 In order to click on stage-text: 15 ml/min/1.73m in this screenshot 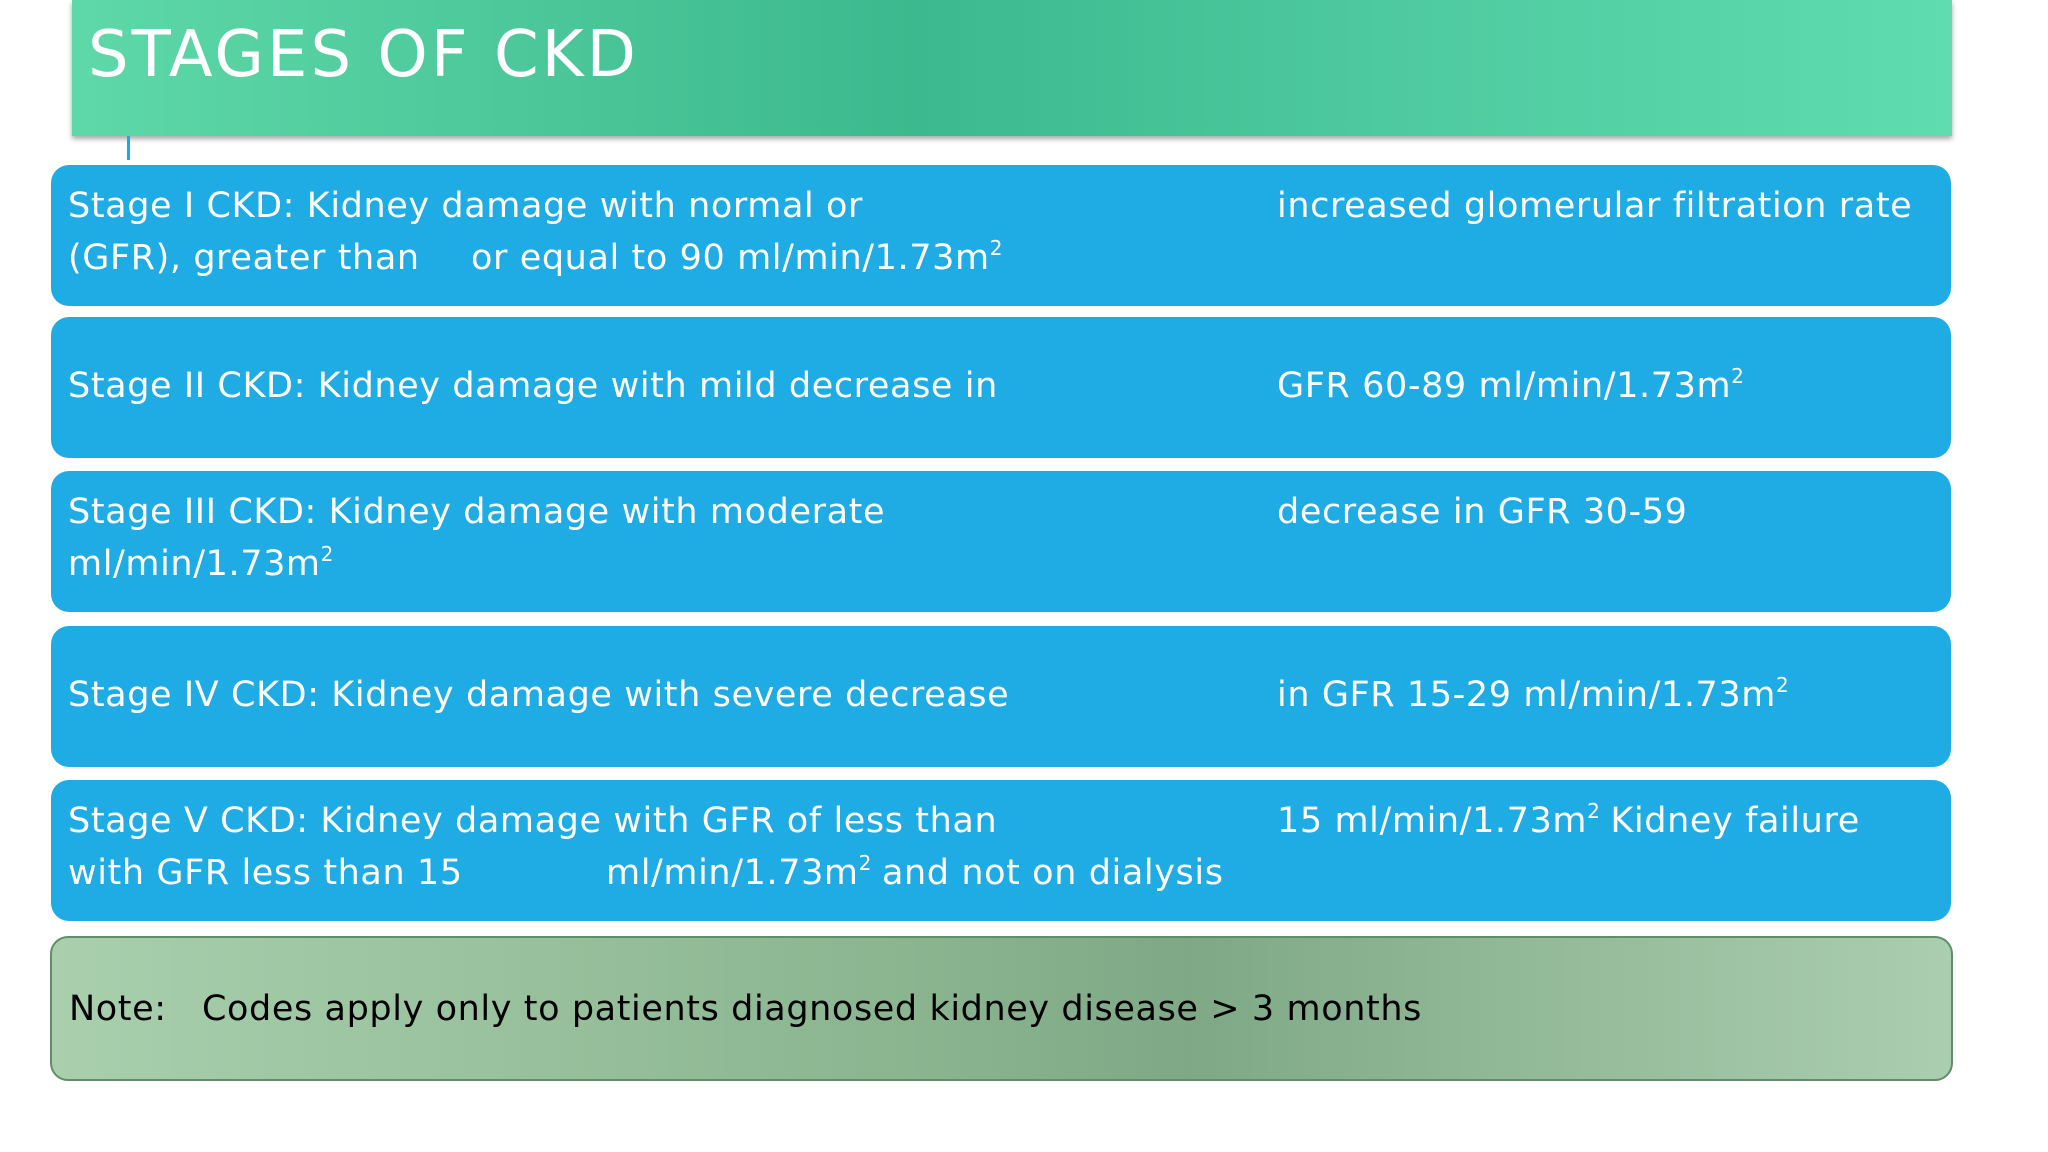, I will do `click(1432, 821)`.